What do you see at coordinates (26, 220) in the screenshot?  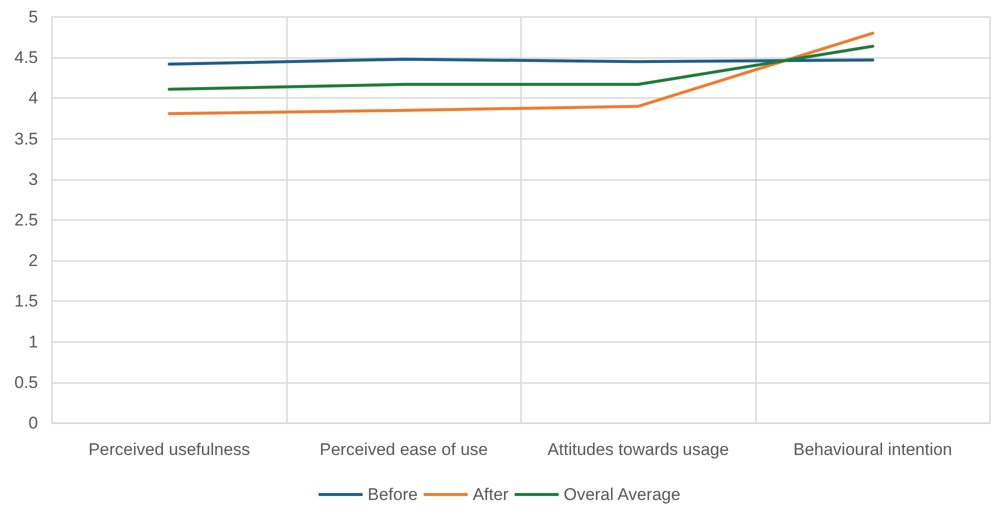 I see `y-tick-label: 2.5` at bounding box center [26, 220].